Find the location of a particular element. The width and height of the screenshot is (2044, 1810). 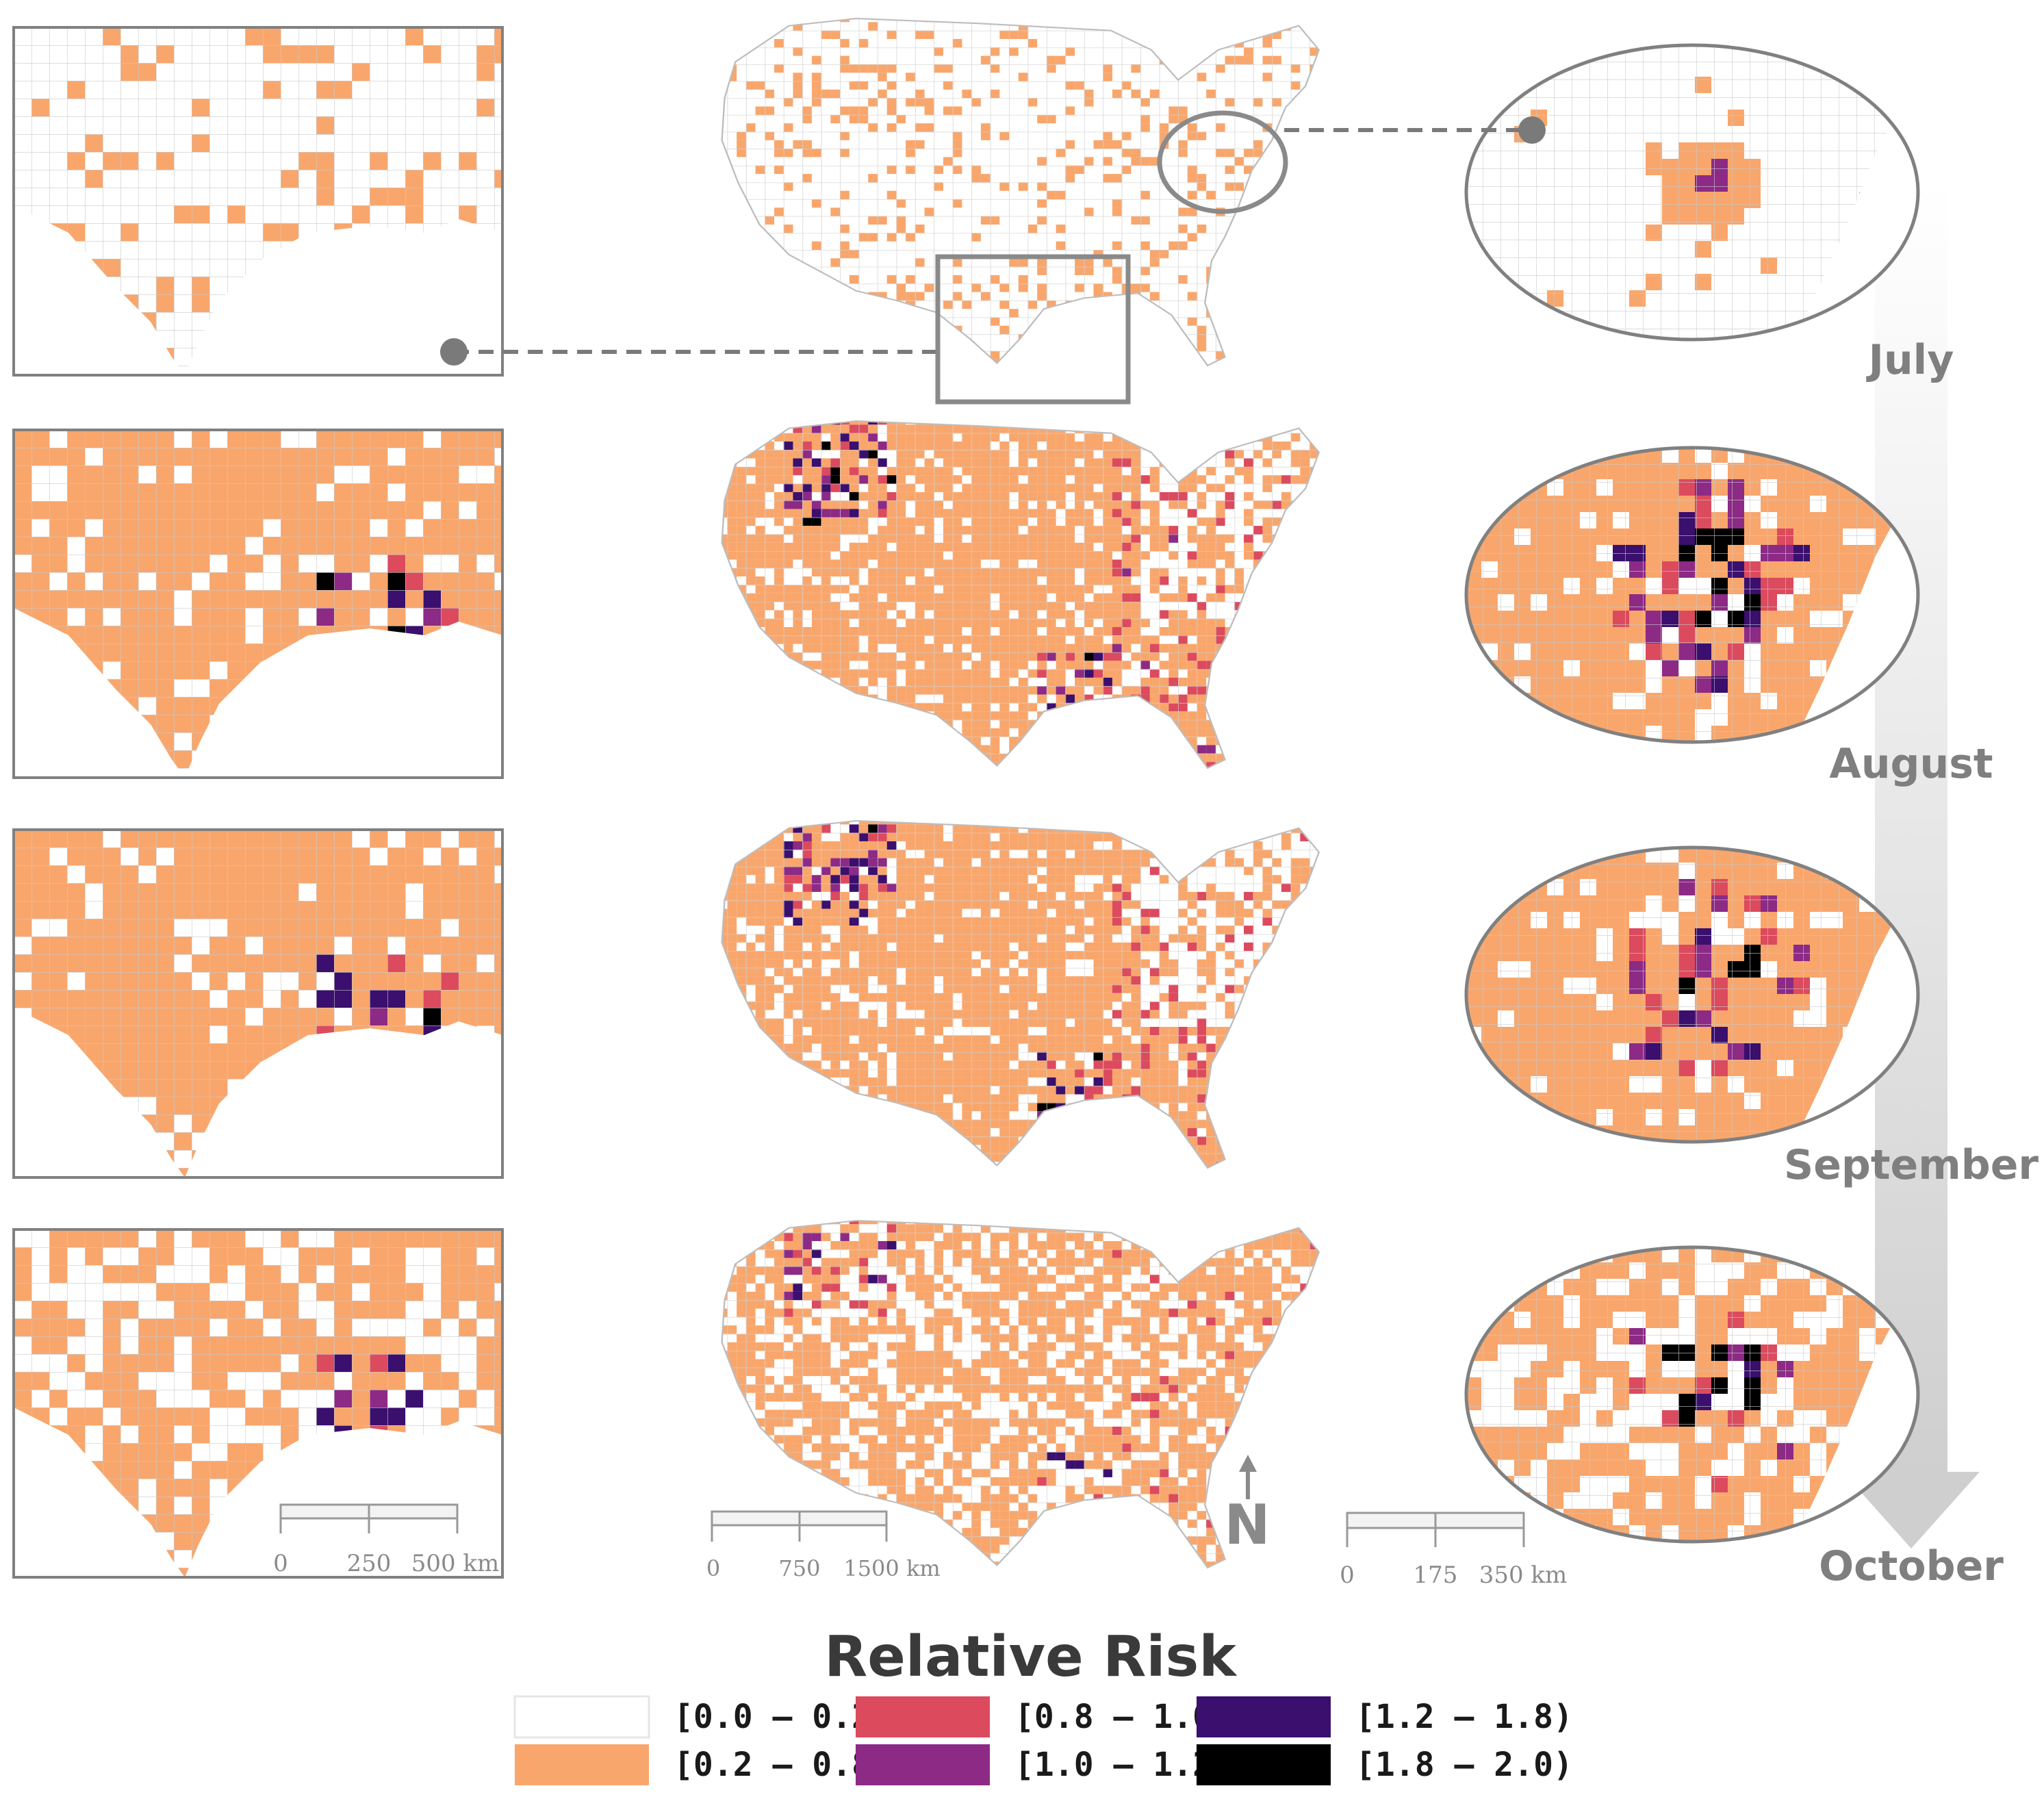

texas-inset-frame is located at coordinates (258, 604).